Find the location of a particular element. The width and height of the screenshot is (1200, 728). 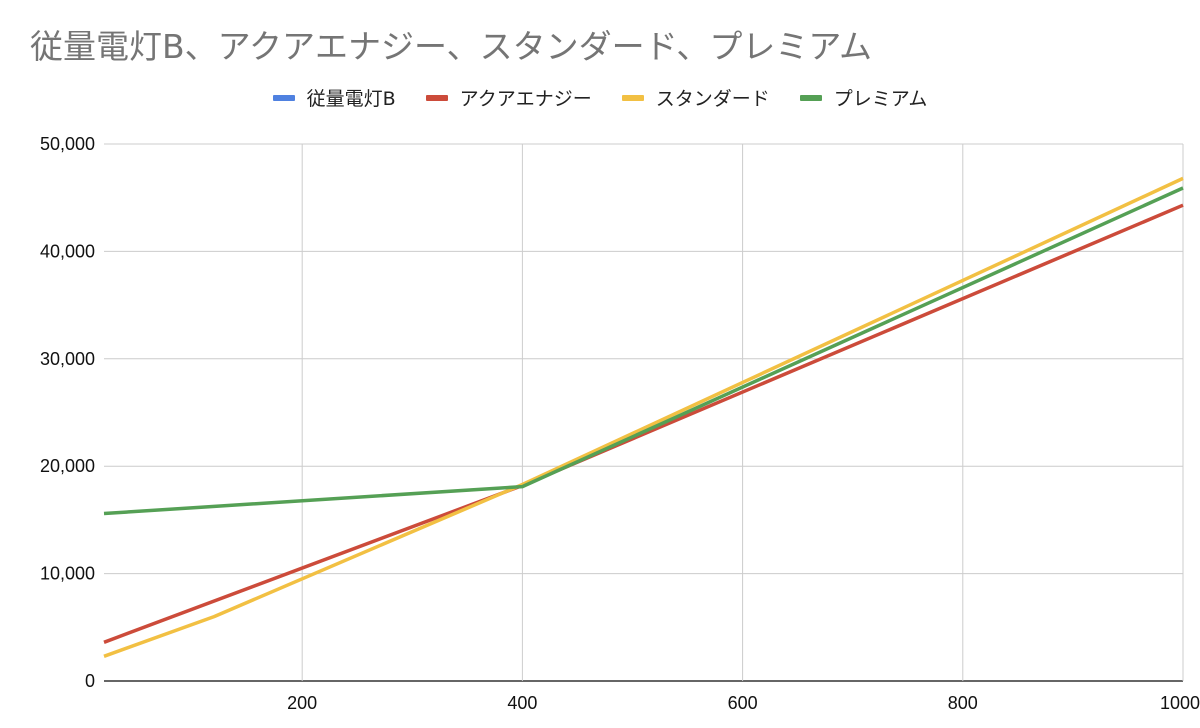

legend-item-series-2: アクアエナジー is located at coordinates (508, 97).